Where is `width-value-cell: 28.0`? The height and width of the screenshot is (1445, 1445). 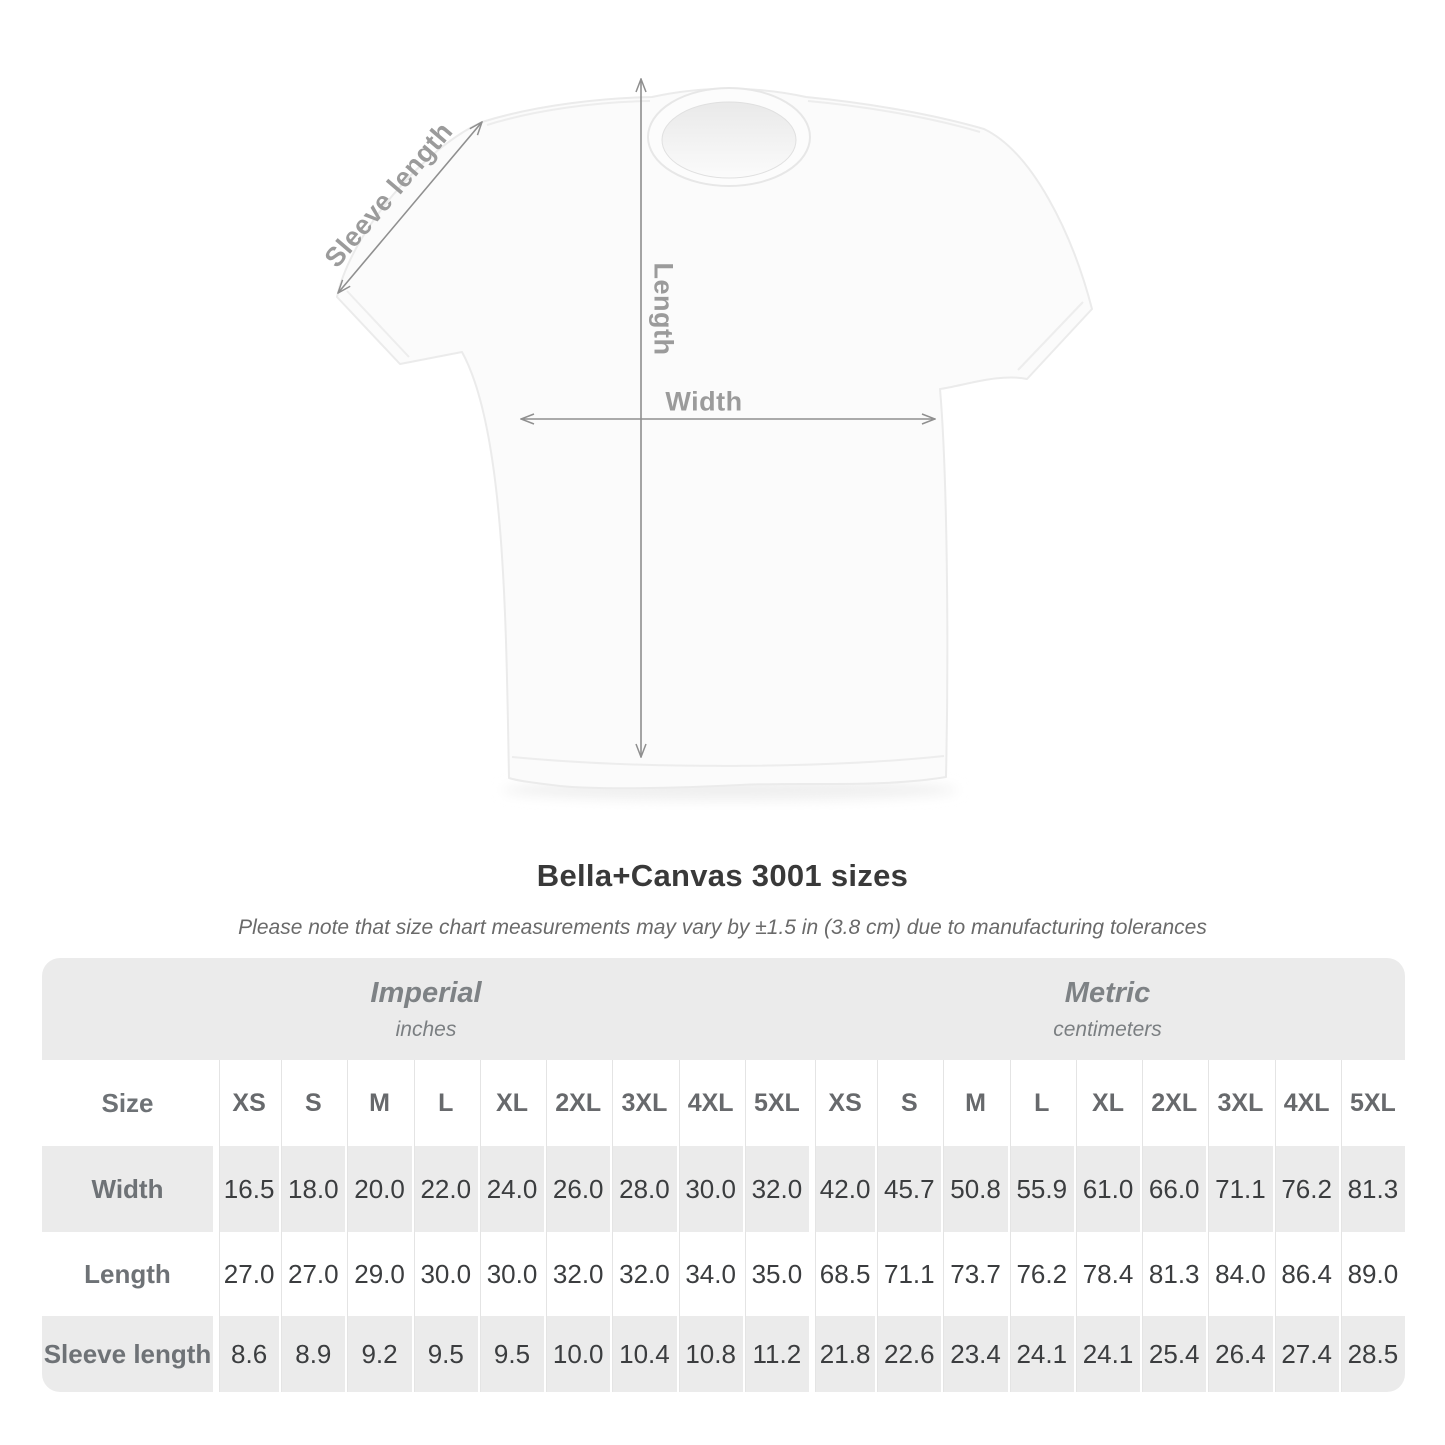 width-value-cell: 28.0 is located at coordinates (643, 1189).